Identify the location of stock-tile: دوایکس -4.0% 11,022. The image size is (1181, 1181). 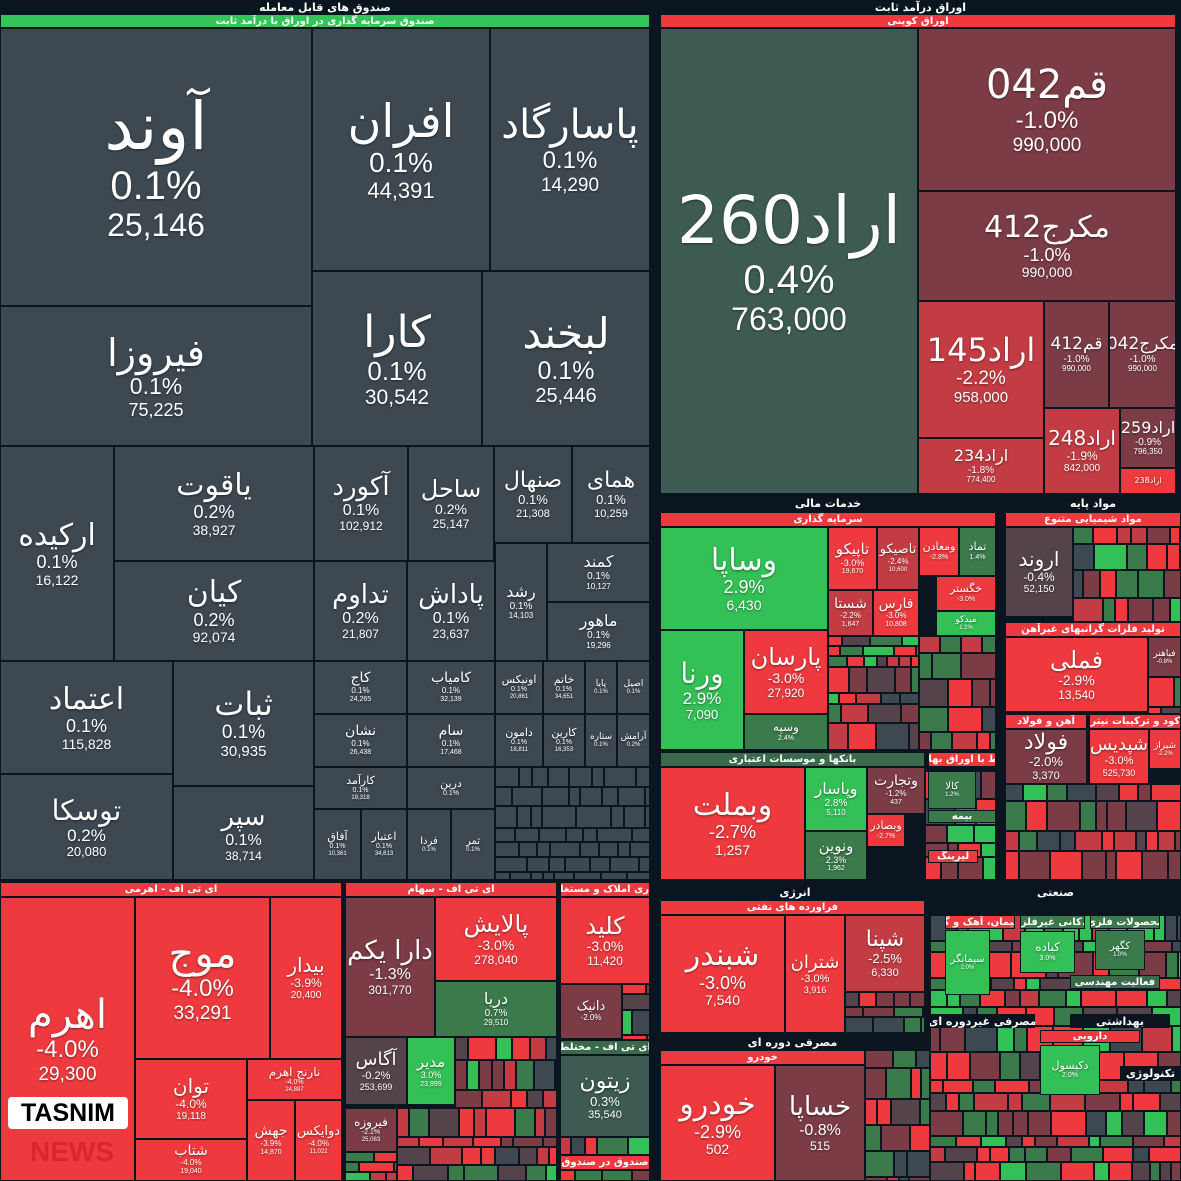
(318, 1140).